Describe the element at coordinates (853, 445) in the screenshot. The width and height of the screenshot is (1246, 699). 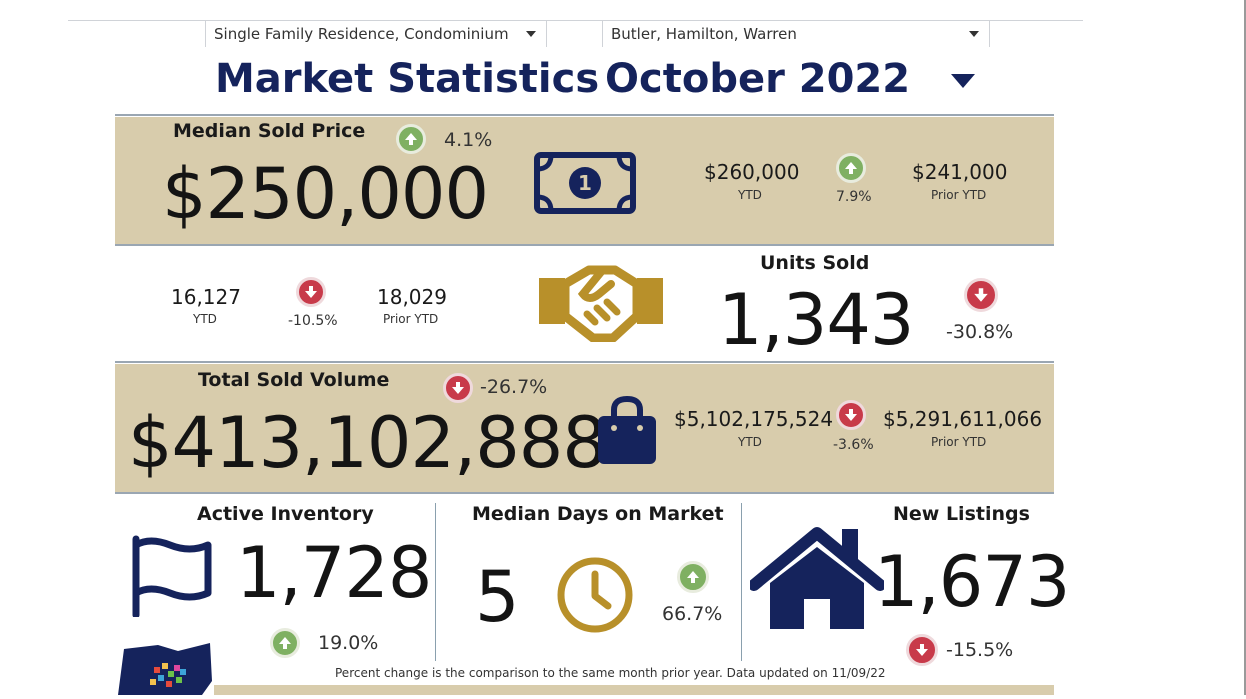
I see `volume-ytd-change: -3.6%` at that location.